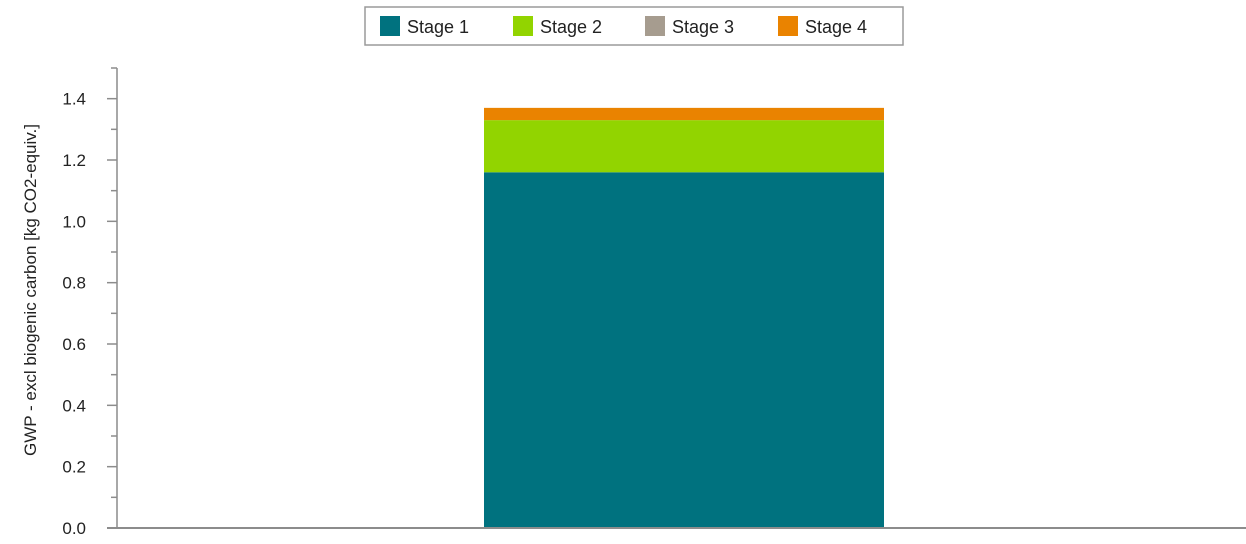  Describe the element at coordinates (90, 302) in the screenshot. I see `y-axis: 0.0 0.2 0.4 0.6 0.8 1.0 1.2 1.4` at that location.